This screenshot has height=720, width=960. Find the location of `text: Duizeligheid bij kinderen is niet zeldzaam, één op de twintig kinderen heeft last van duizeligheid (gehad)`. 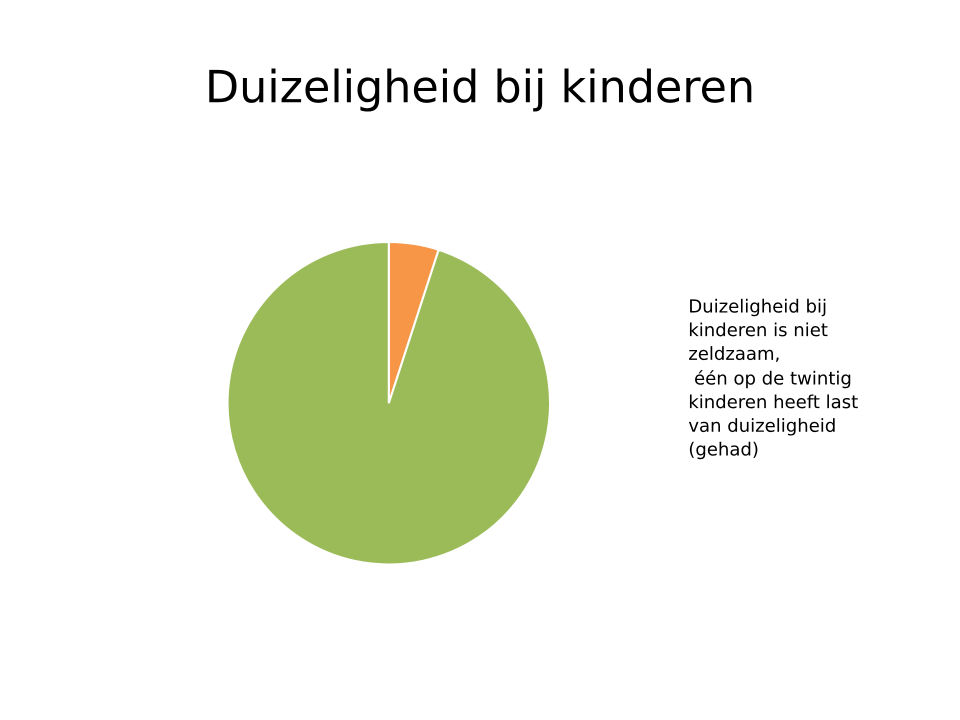

text: Duizeligheid bij kinderen is niet zeldzaam, één op de twintig kinderen heeft last van duizeligheid (gehad) is located at coordinates (773, 379).